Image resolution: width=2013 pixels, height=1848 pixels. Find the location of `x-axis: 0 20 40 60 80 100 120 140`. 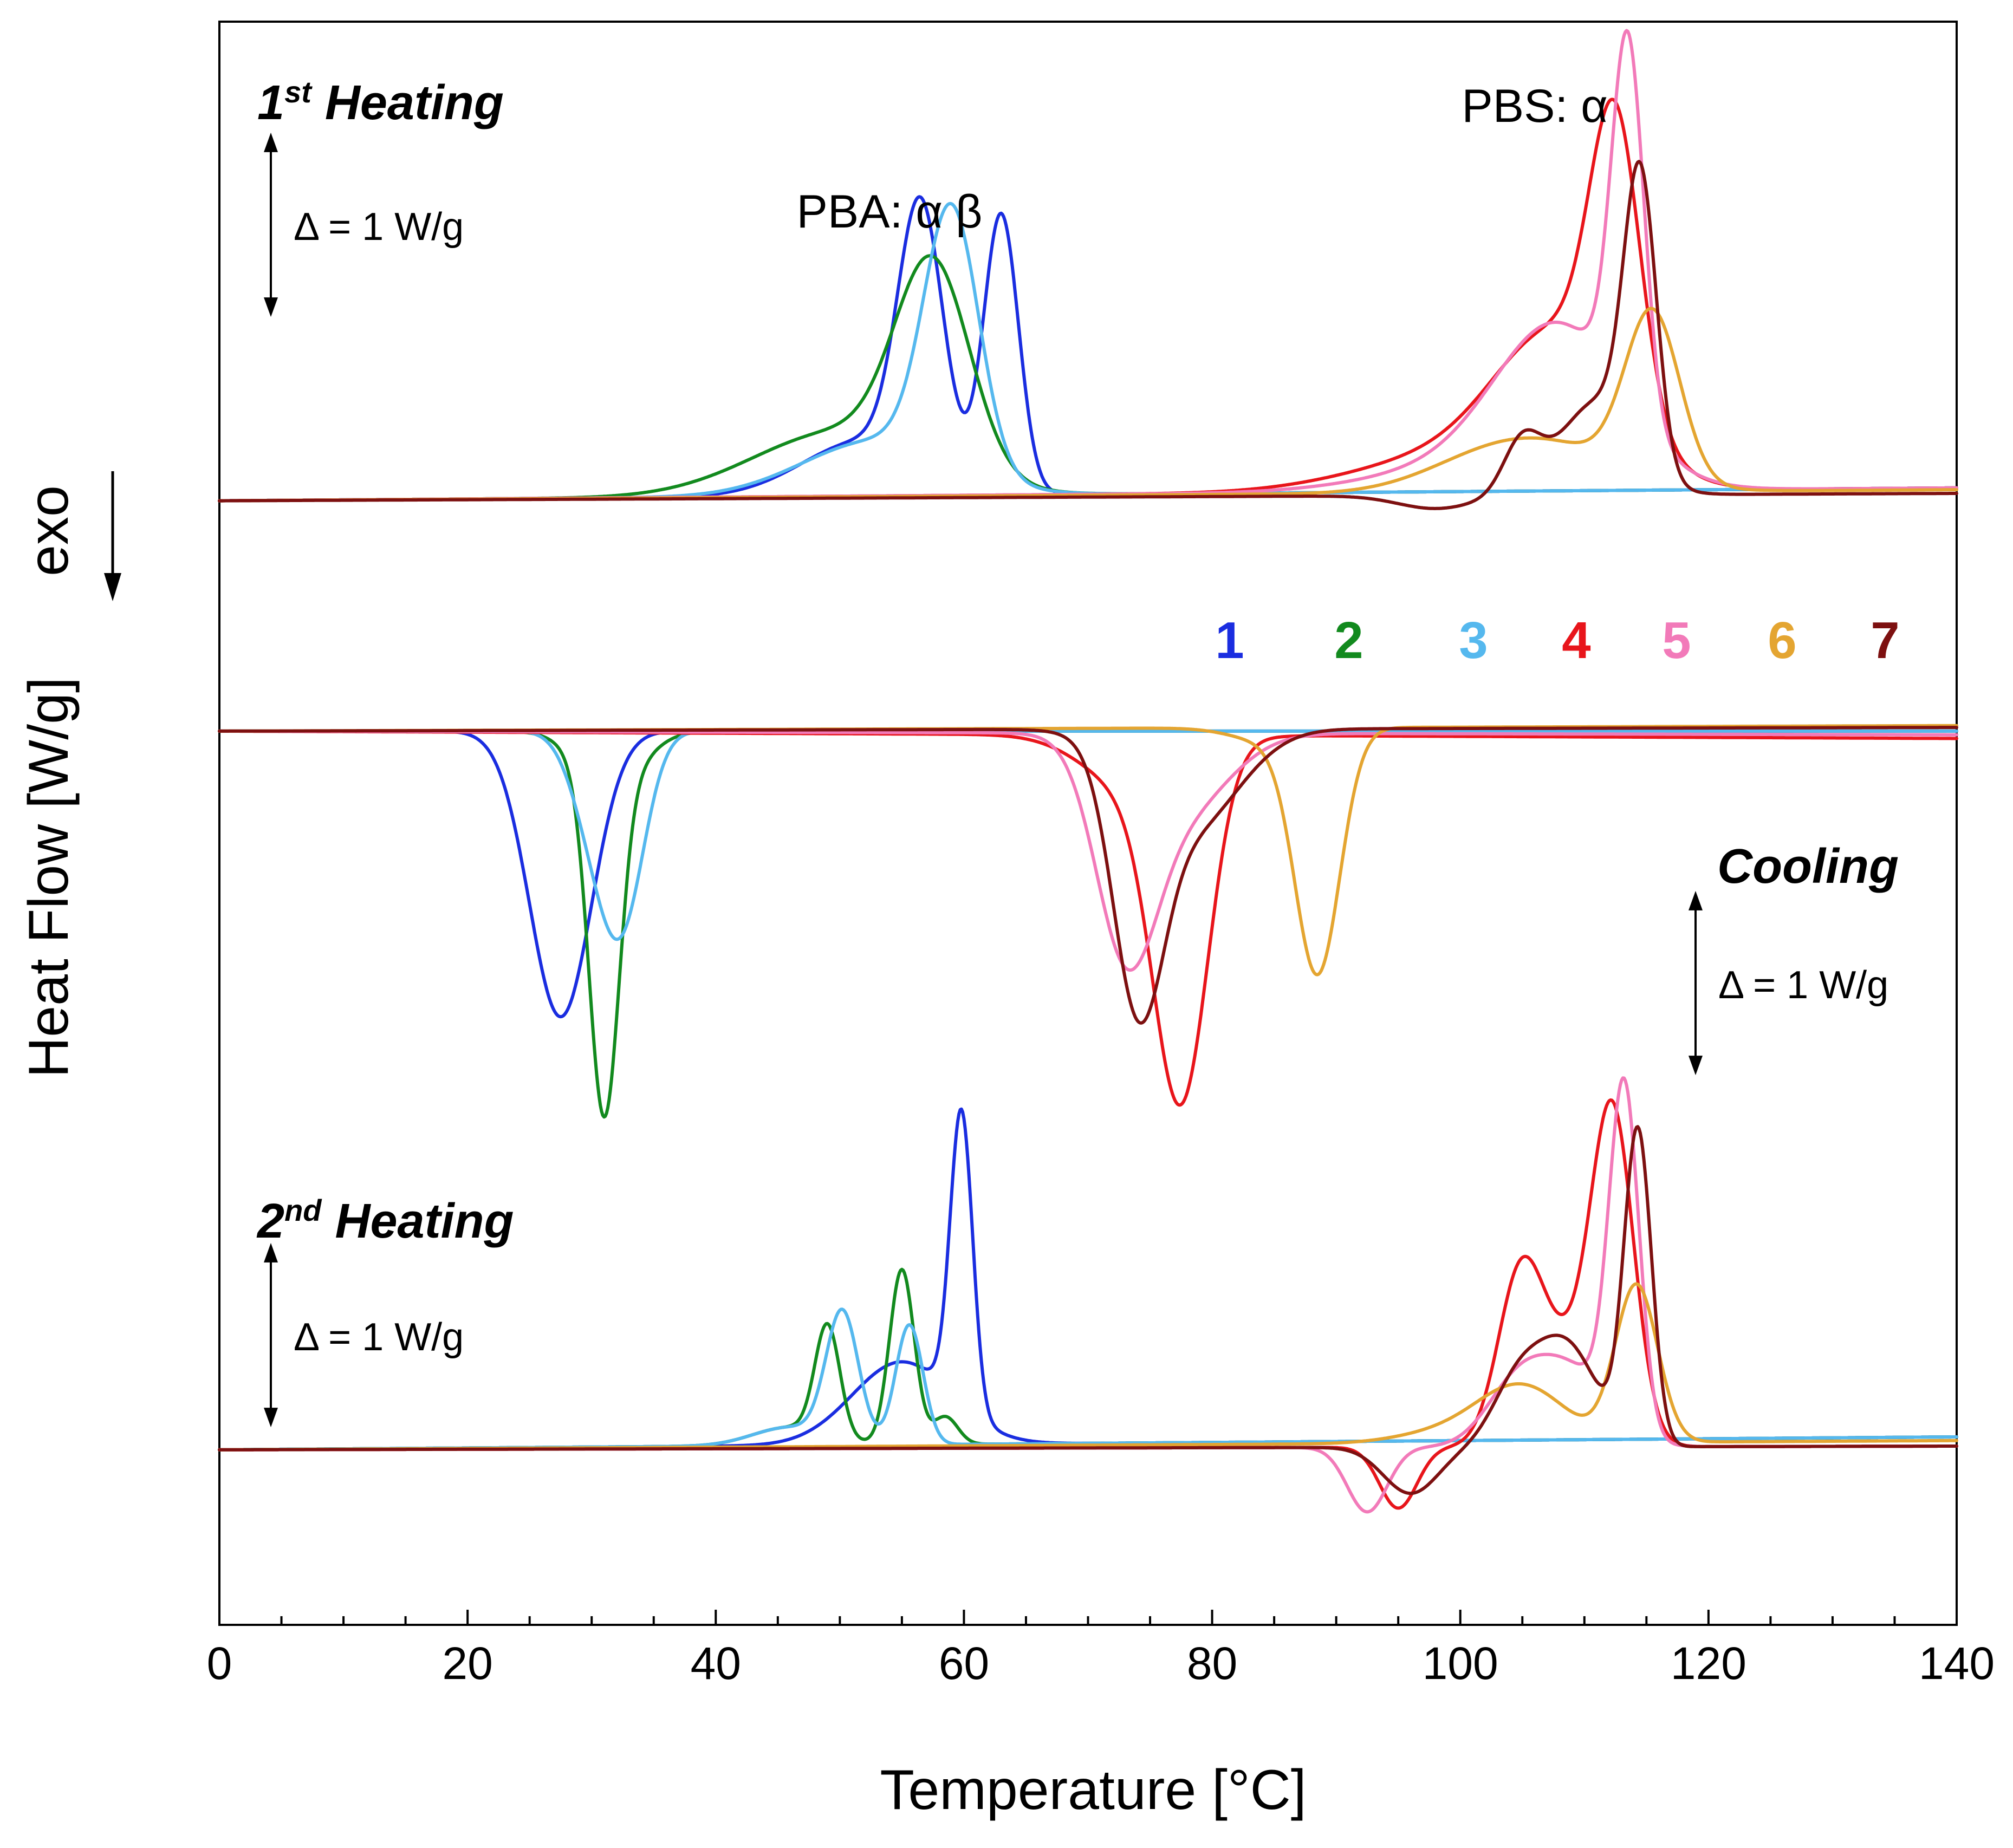

x-axis: 0 20 40 60 80 100 120 140 is located at coordinates (1101, 1649).